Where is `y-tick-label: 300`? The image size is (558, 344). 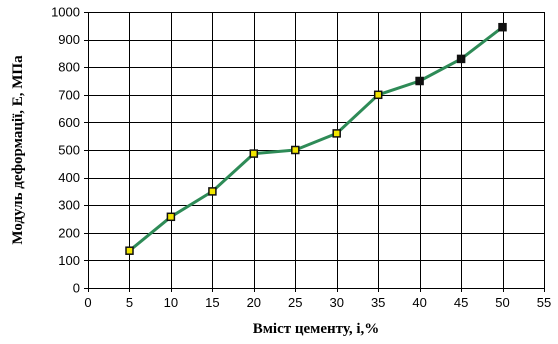 y-tick-label: 300 is located at coordinates (69, 205).